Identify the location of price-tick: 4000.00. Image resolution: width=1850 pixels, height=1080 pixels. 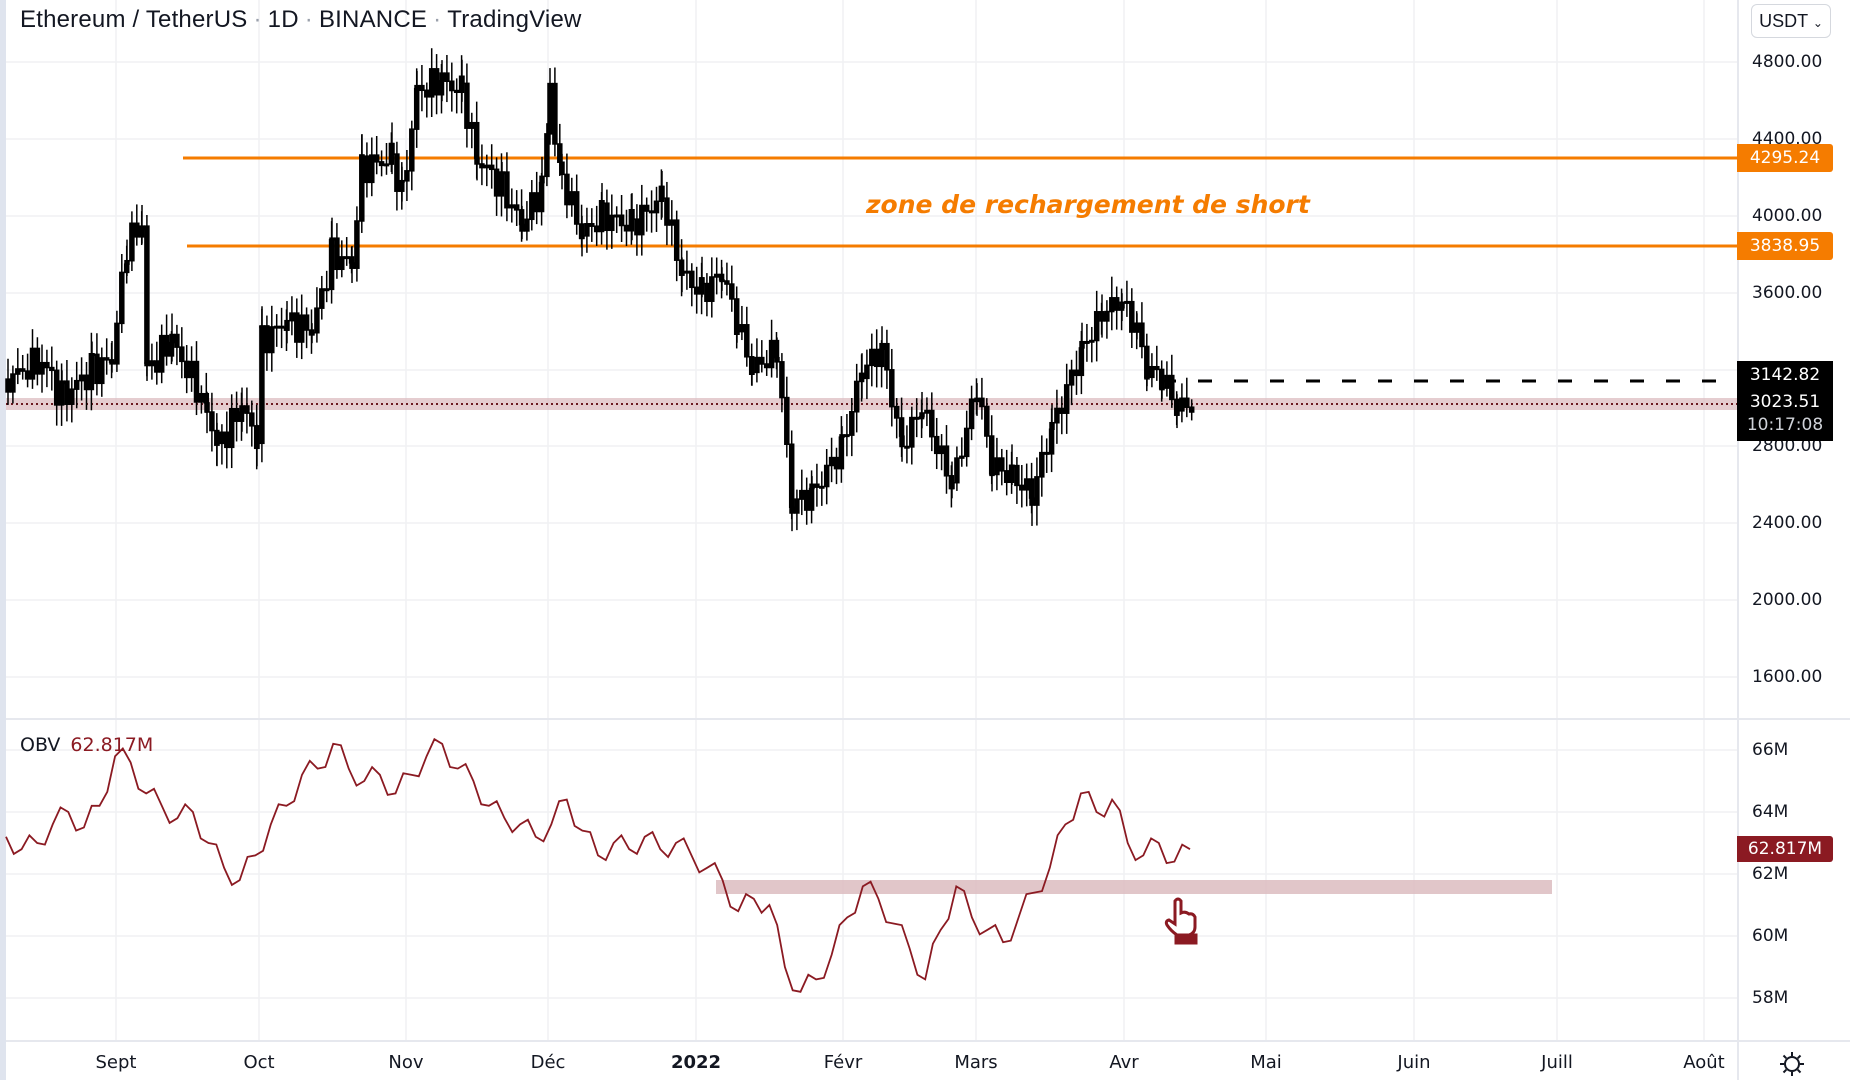
(1787, 216).